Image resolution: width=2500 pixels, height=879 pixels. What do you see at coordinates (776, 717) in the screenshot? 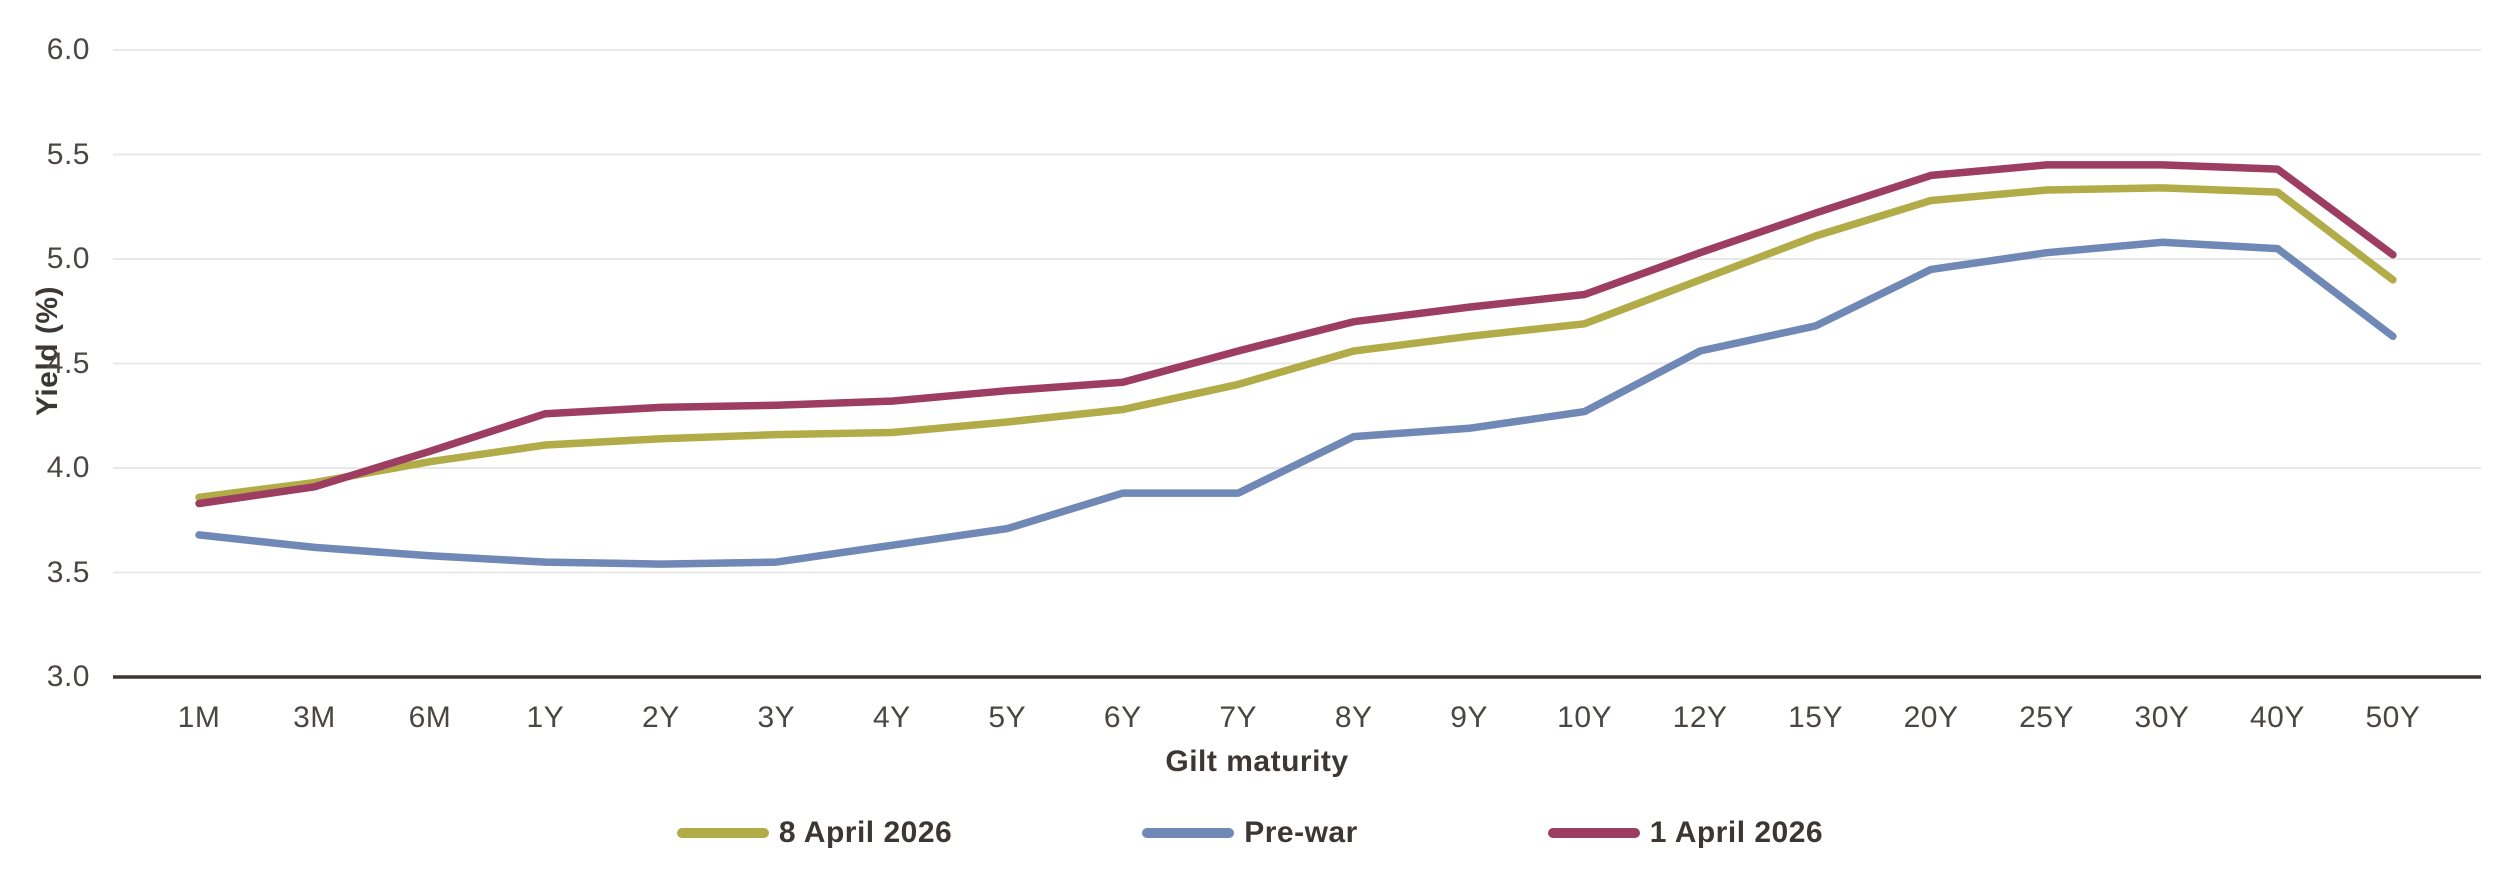
I see `x-tick-label-3y: 3Y` at bounding box center [776, 717].